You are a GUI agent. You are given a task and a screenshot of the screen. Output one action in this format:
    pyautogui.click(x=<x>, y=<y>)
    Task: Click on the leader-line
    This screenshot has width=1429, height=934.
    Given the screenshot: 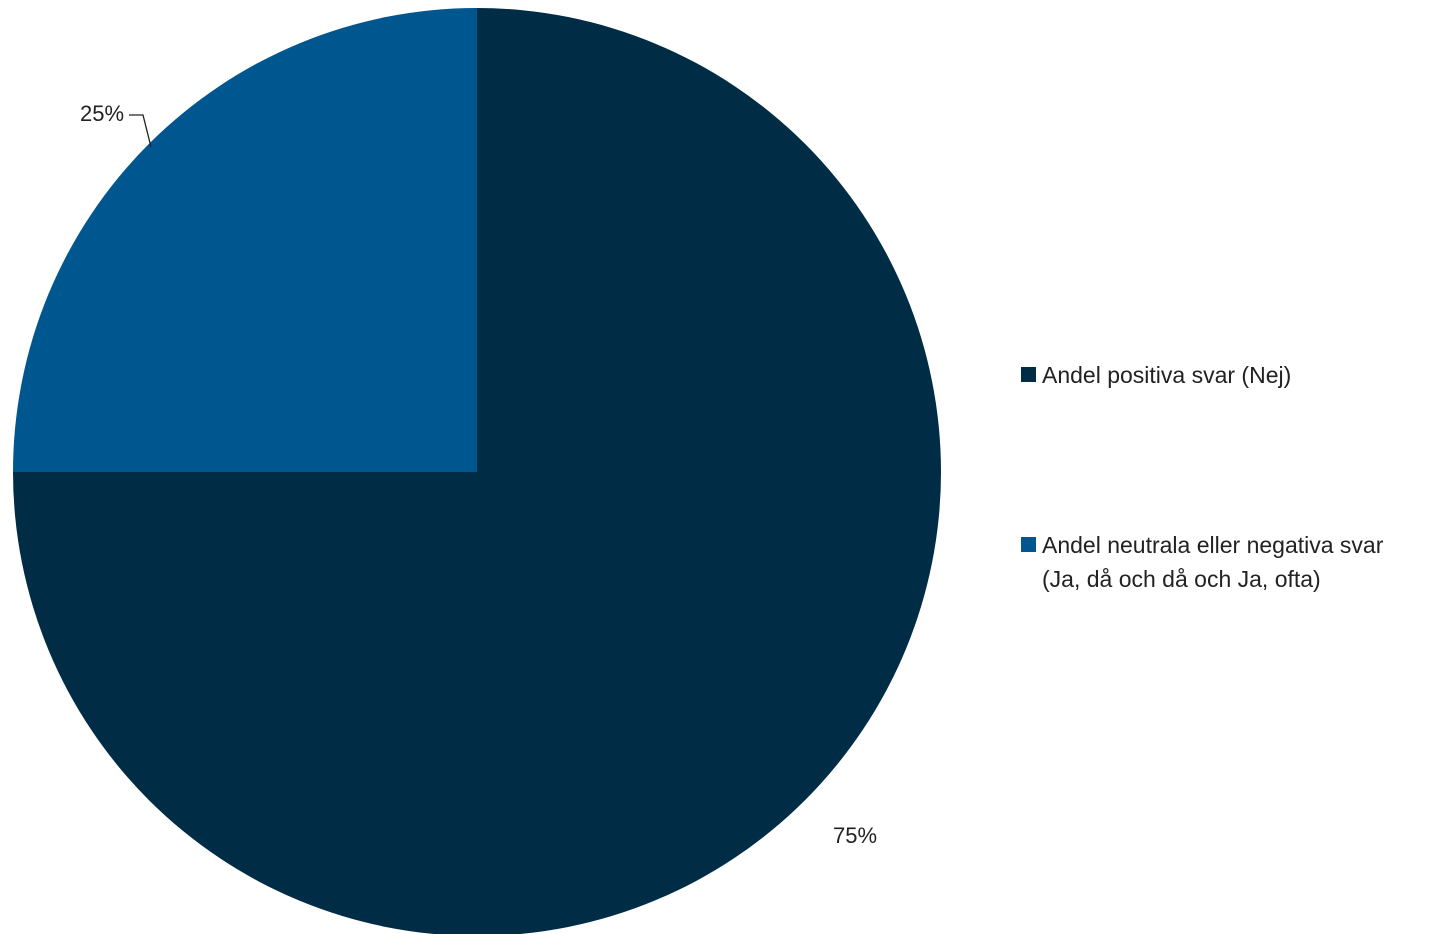 What is the action you would take?
    pyautogui.click(x=140, y=131)
    